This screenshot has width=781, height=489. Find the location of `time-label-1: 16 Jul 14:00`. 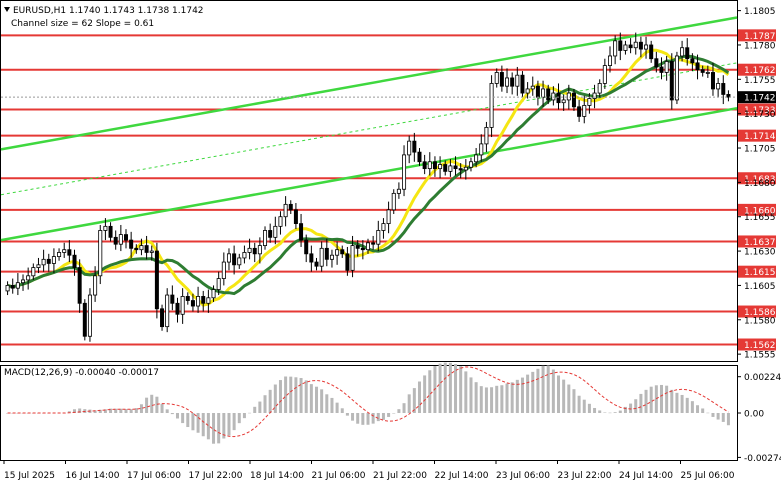

time-label-1: 16 Jul 14:00 is located at coordinates (93, 476).